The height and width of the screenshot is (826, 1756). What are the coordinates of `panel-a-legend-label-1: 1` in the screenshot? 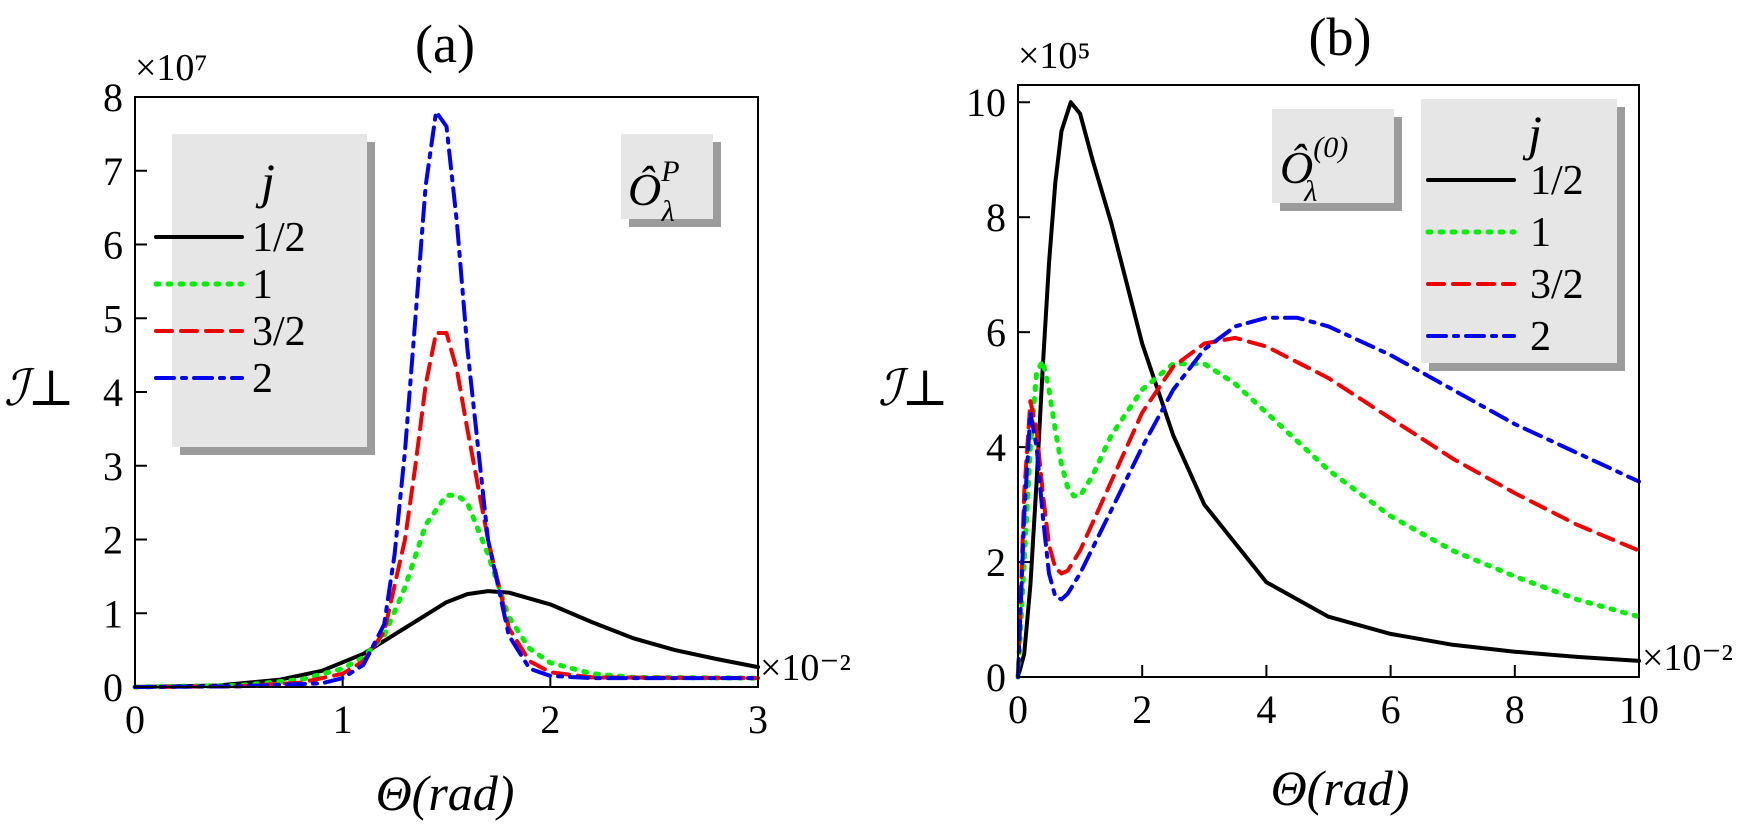 It's located at (262, 285).